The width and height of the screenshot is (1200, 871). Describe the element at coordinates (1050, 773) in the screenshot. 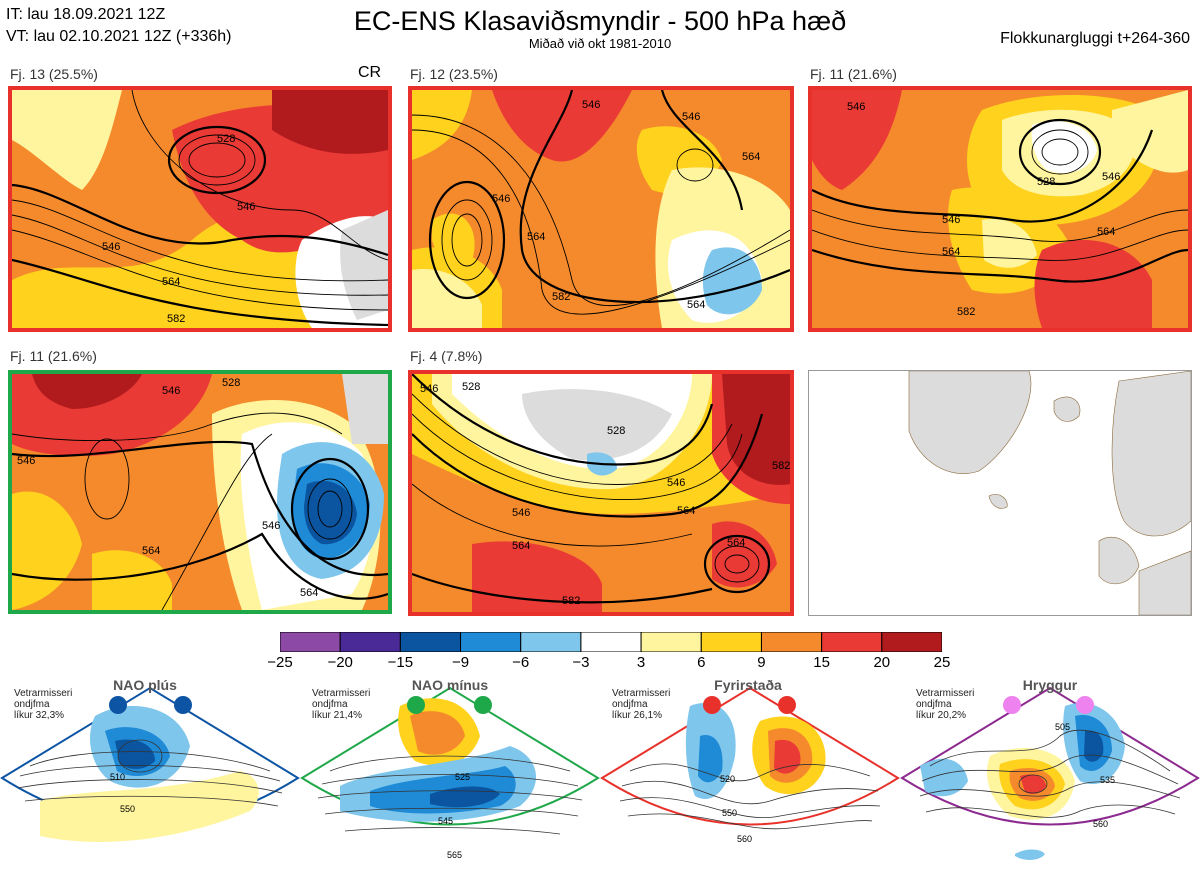

I see `regime-ridge-map: 505 535 560` at that location.